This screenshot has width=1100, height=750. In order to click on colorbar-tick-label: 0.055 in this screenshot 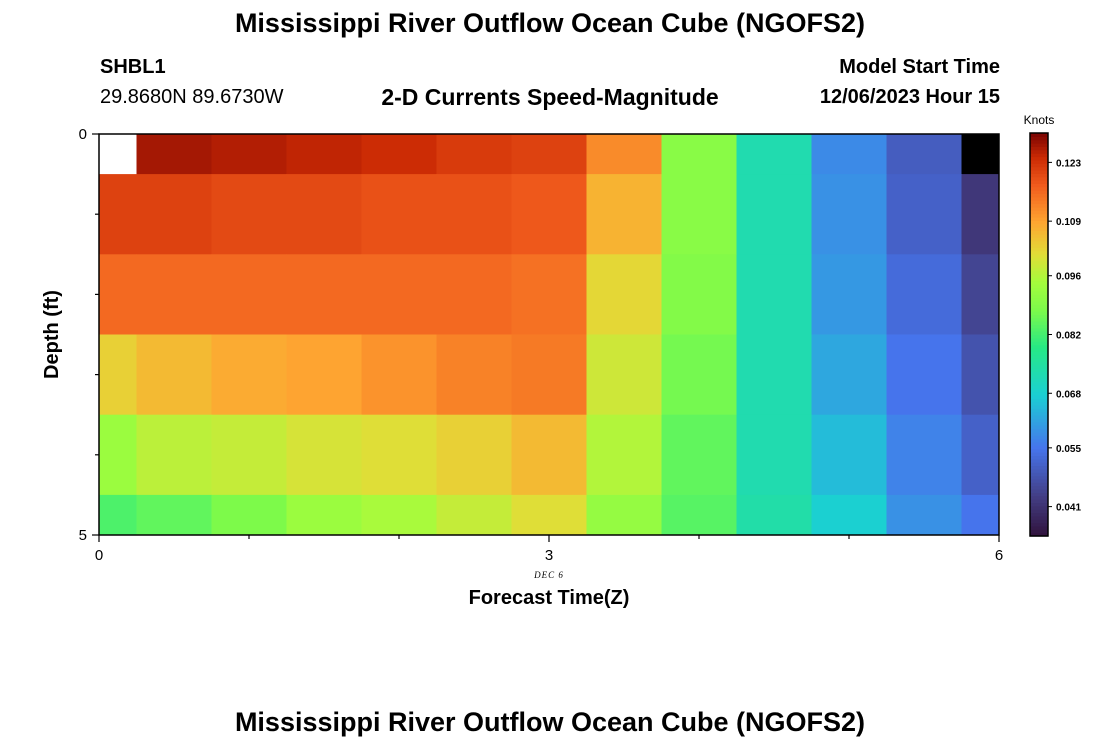, I will do `click(1068, 449)`.